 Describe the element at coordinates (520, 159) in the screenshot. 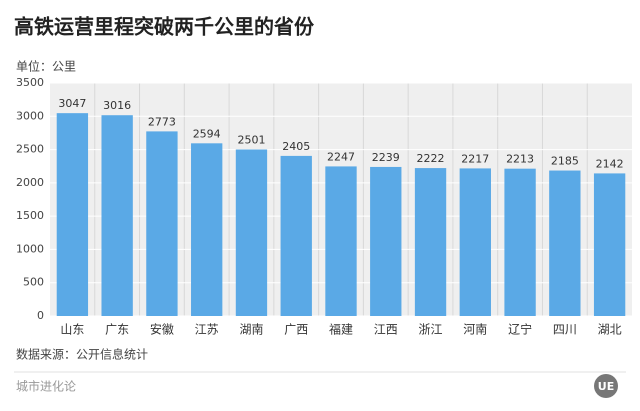

I see `value-label: 2213` at that location.